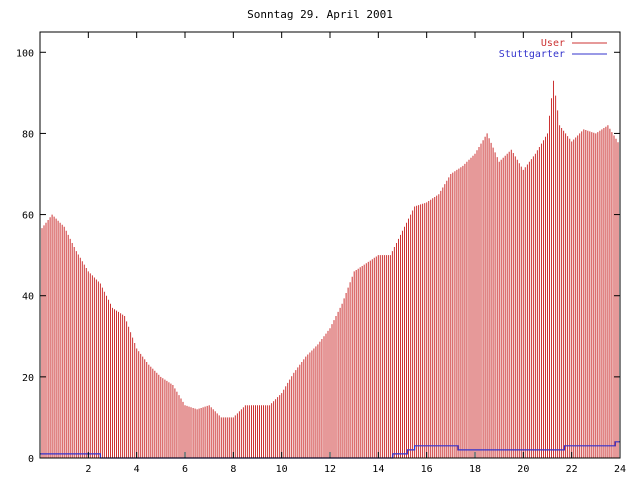 Image resolution: width=640 pixels, height=480 pixels. I want to click on x-tick-label: 14, so click(378, 469).